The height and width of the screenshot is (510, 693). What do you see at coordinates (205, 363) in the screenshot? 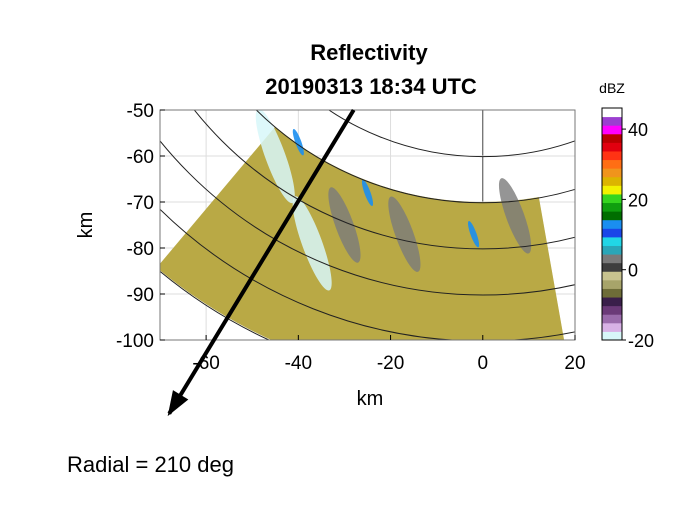
I see `x-tick-label: -60` at bounding box center [205, 363].